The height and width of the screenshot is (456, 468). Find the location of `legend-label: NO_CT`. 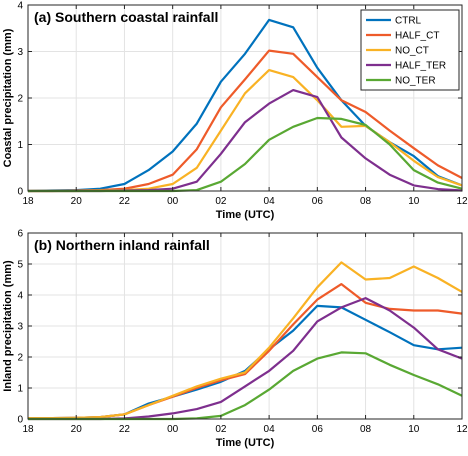

legend-label: NO_CT is located at coordinates (412, 51).